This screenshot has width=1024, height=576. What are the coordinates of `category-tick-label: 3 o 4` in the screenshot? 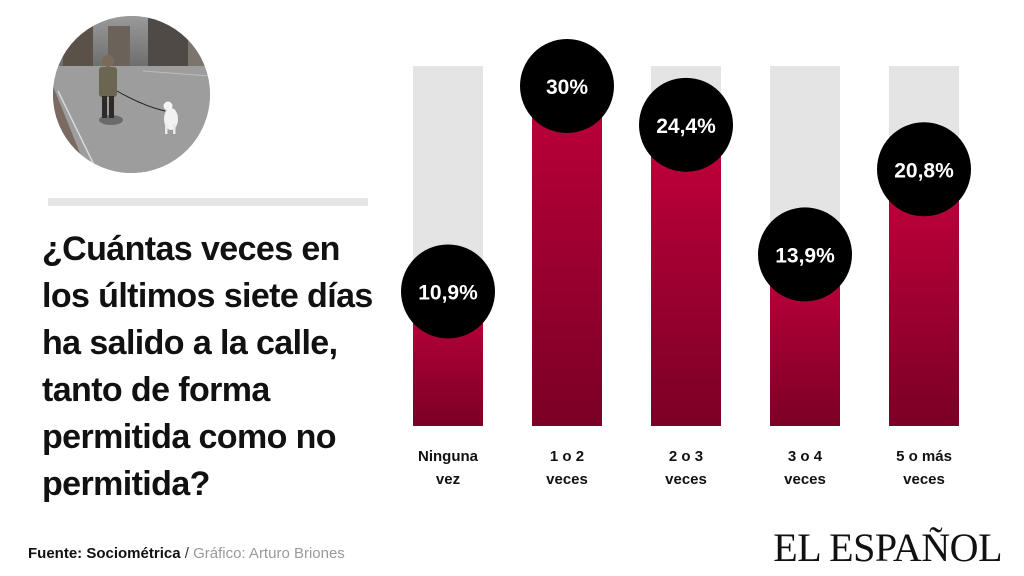 It's located at (805, 456).